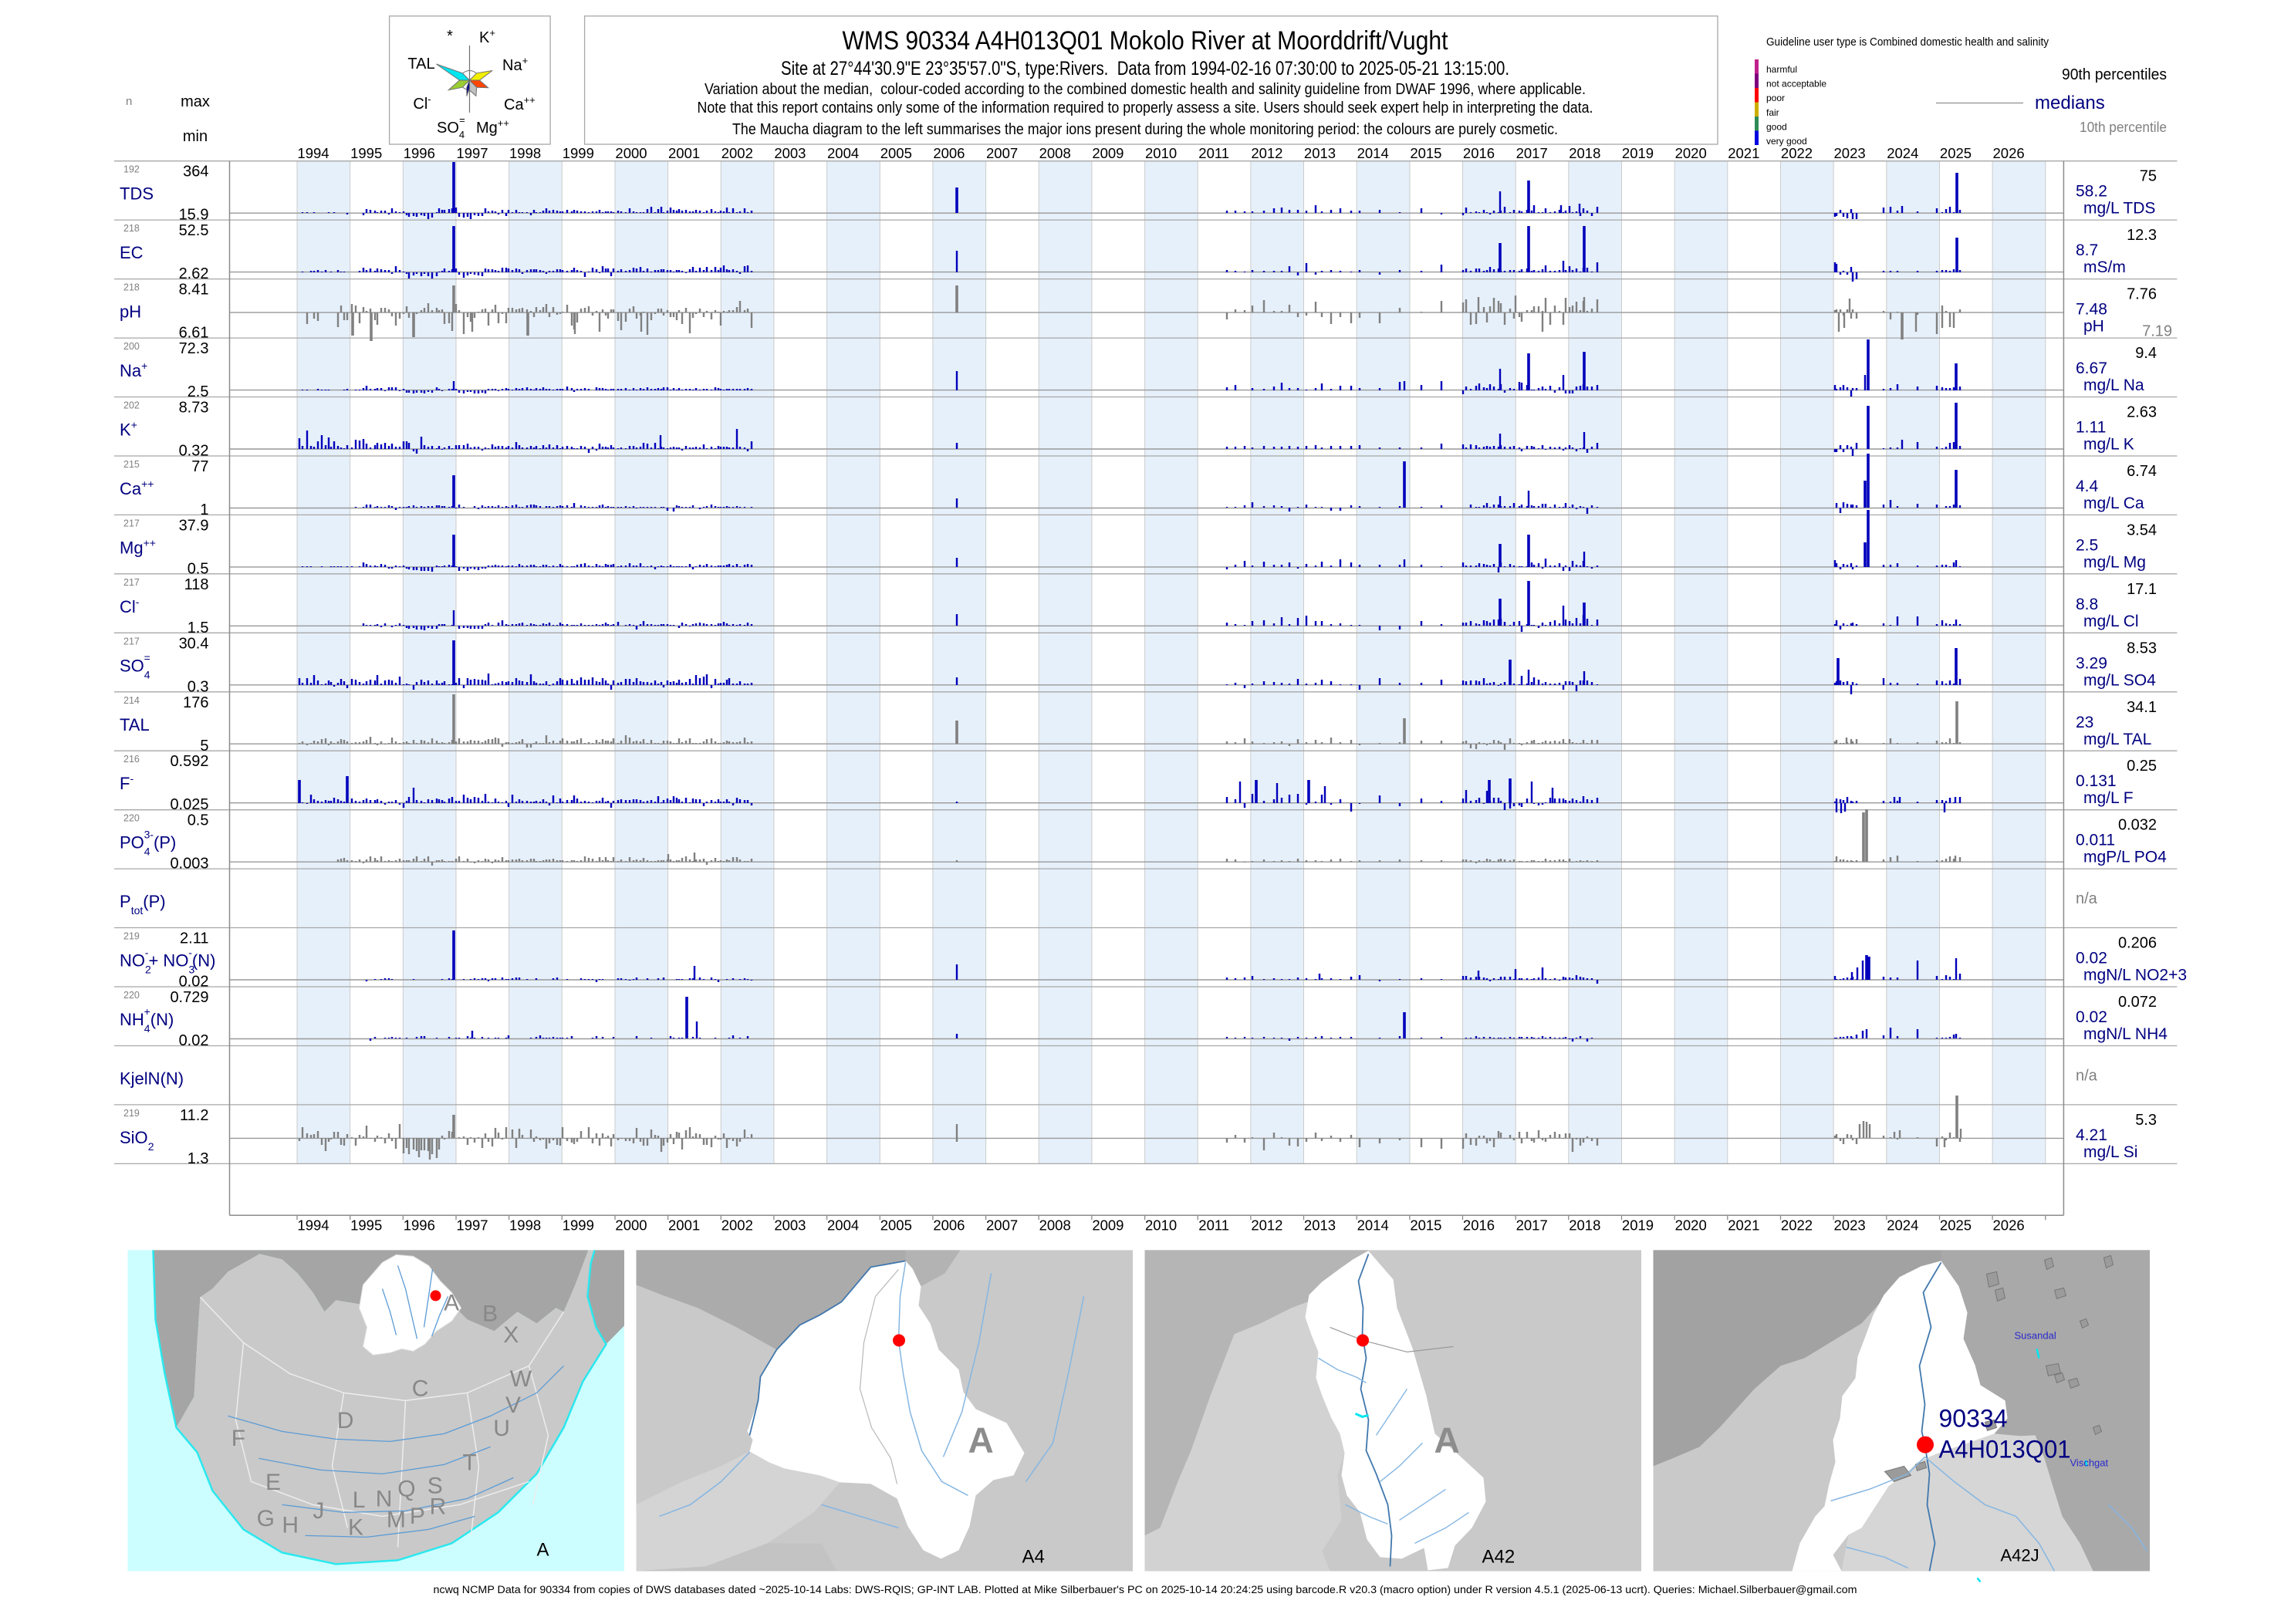  What do you see at coordinates (199, 466) in the screenshot?
I see `svg-text: 77` at bounding box center [199, 466].